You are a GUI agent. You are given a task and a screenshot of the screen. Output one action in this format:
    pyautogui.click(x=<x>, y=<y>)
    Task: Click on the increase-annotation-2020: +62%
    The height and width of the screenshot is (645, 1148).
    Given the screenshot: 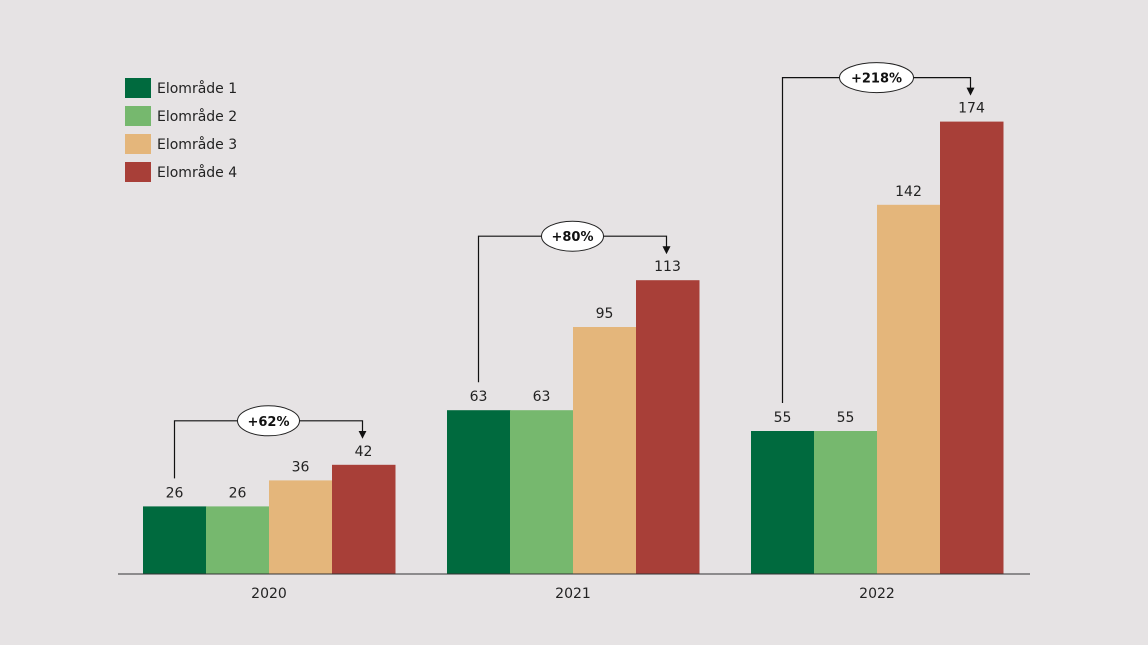 What is the action you would take?
    pyautogui.click(x=270, y=442)
    